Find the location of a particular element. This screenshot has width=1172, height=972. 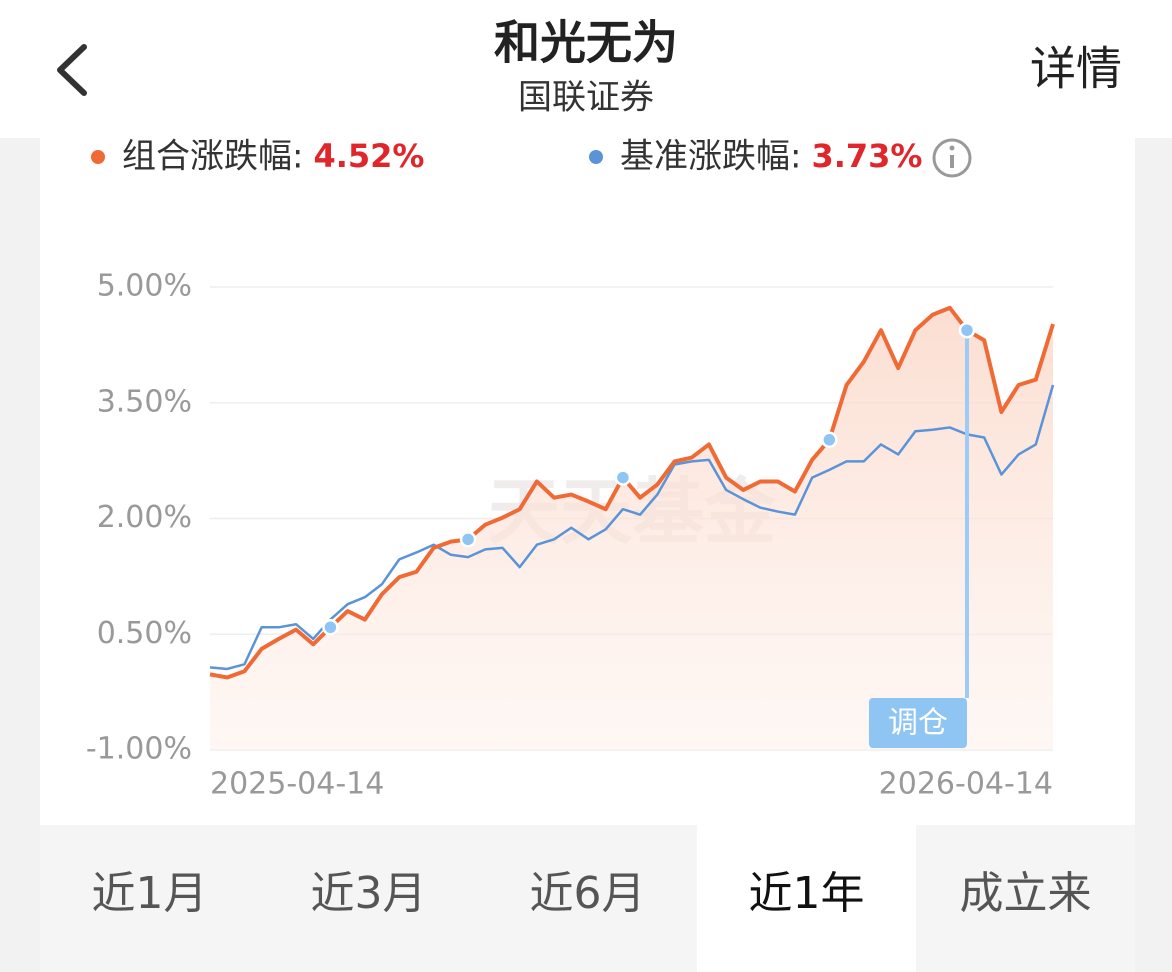

x-tick-label: 2026-04-14 is located at coordinates (966, 784).